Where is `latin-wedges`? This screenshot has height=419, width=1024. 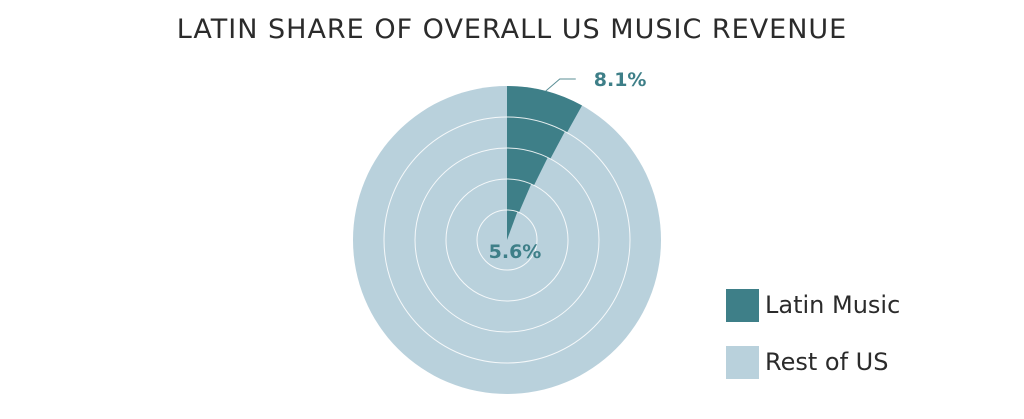 latin-wedges is located at coordinates (545, 163).